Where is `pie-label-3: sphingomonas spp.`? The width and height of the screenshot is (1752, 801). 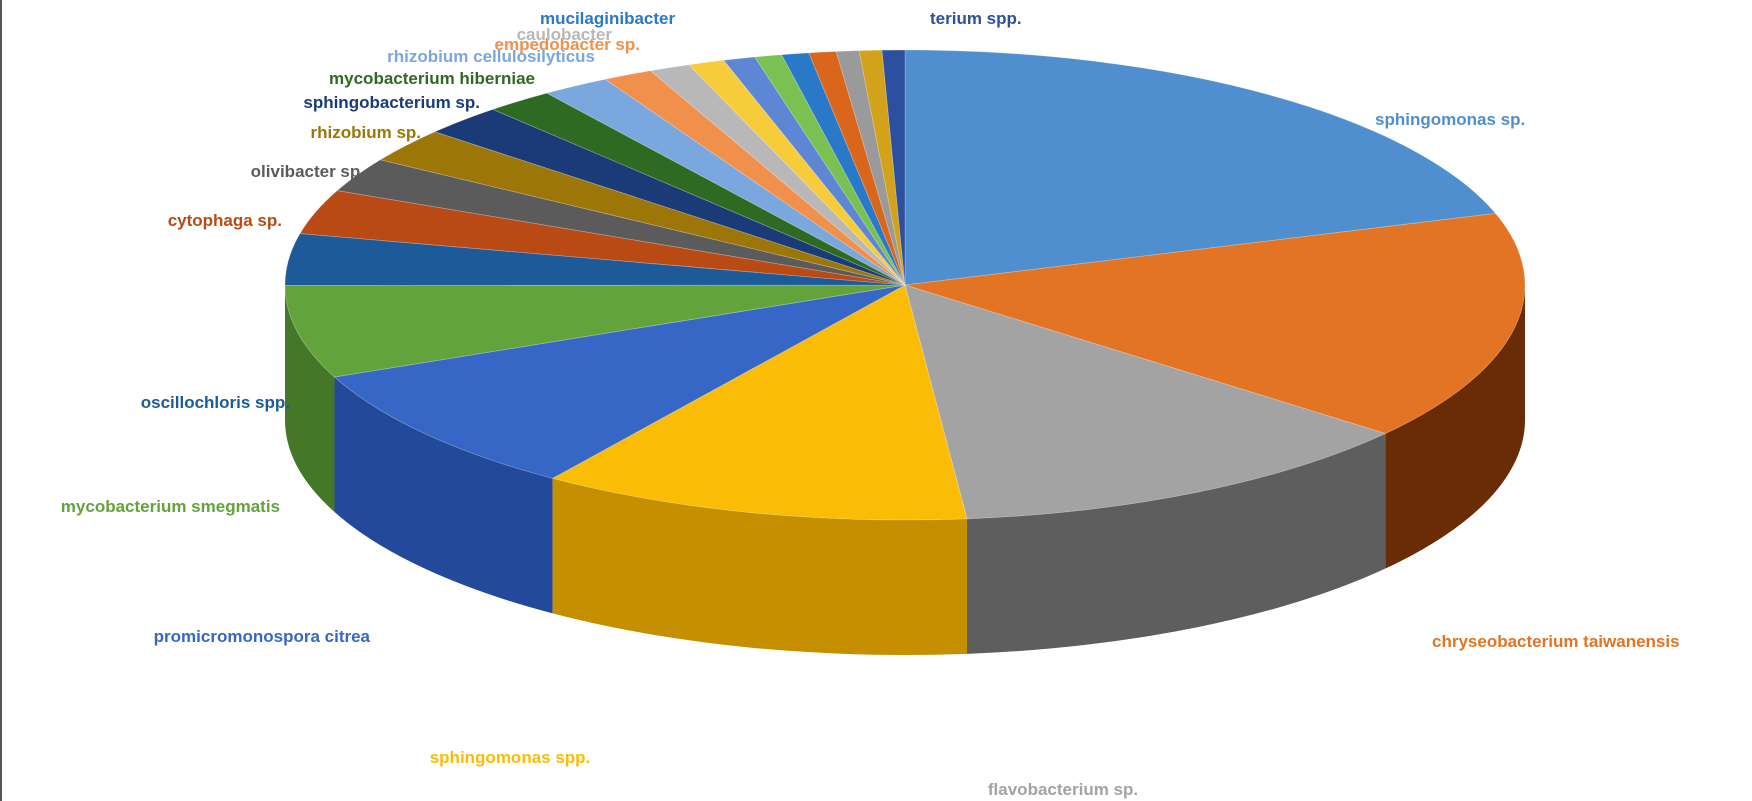 pie-label-3: sphingomonas spp. is located at coordinates (510, 757).